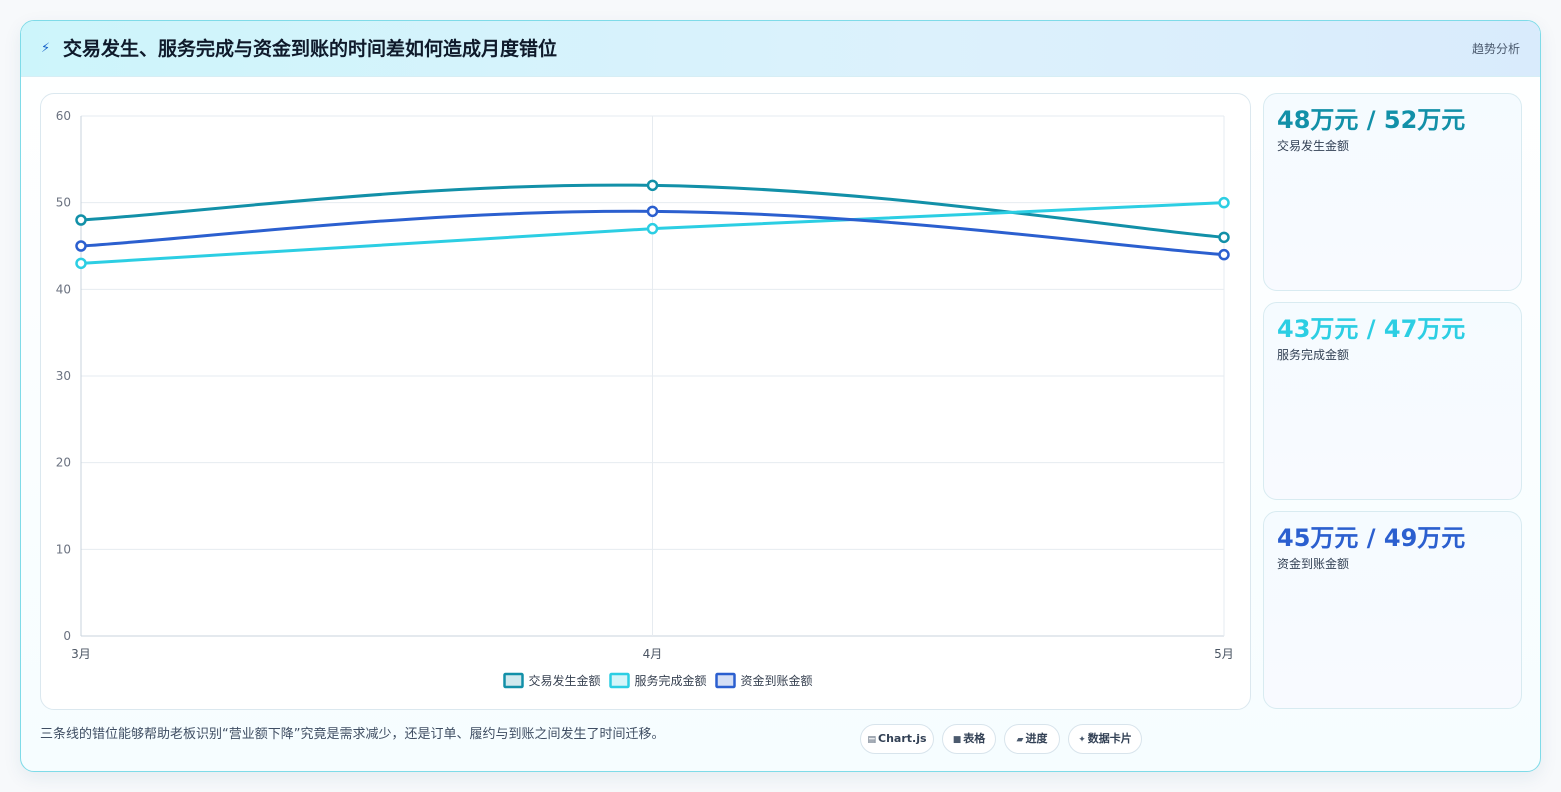 This screenshot has height=792, width=1561. Describe the element at coordinates (653, 654) in the screenshot. I see `x-tick-label: 4月` at that location.